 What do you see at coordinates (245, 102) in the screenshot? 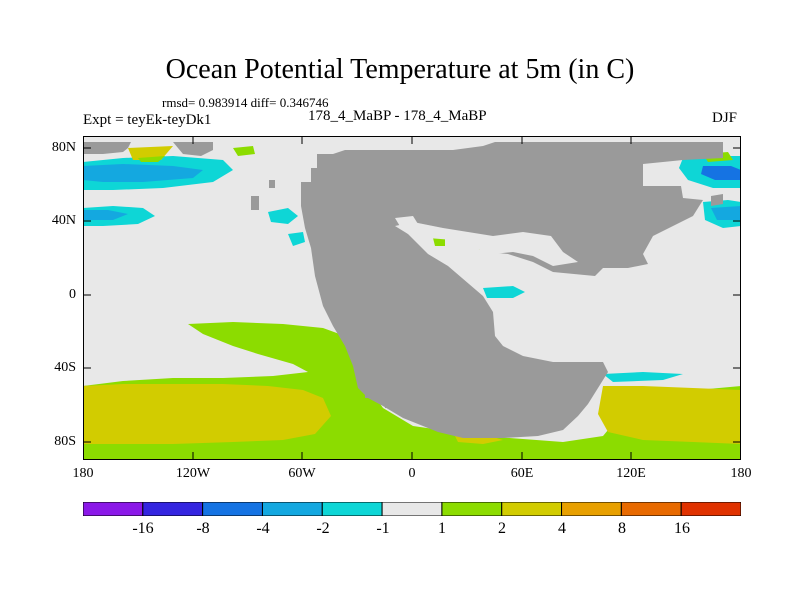
I see `rmsd-diff-stats: rmsd= 0.983914 diff= 0.346746` at bounding box center [245, 102].